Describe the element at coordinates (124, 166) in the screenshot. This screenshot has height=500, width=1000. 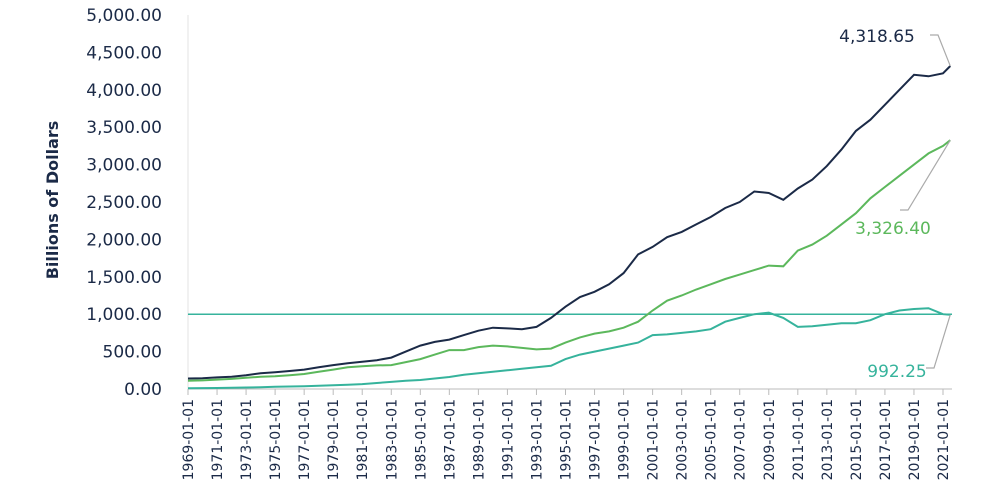
I see `y-tick-label: 3,000.00` at that location.